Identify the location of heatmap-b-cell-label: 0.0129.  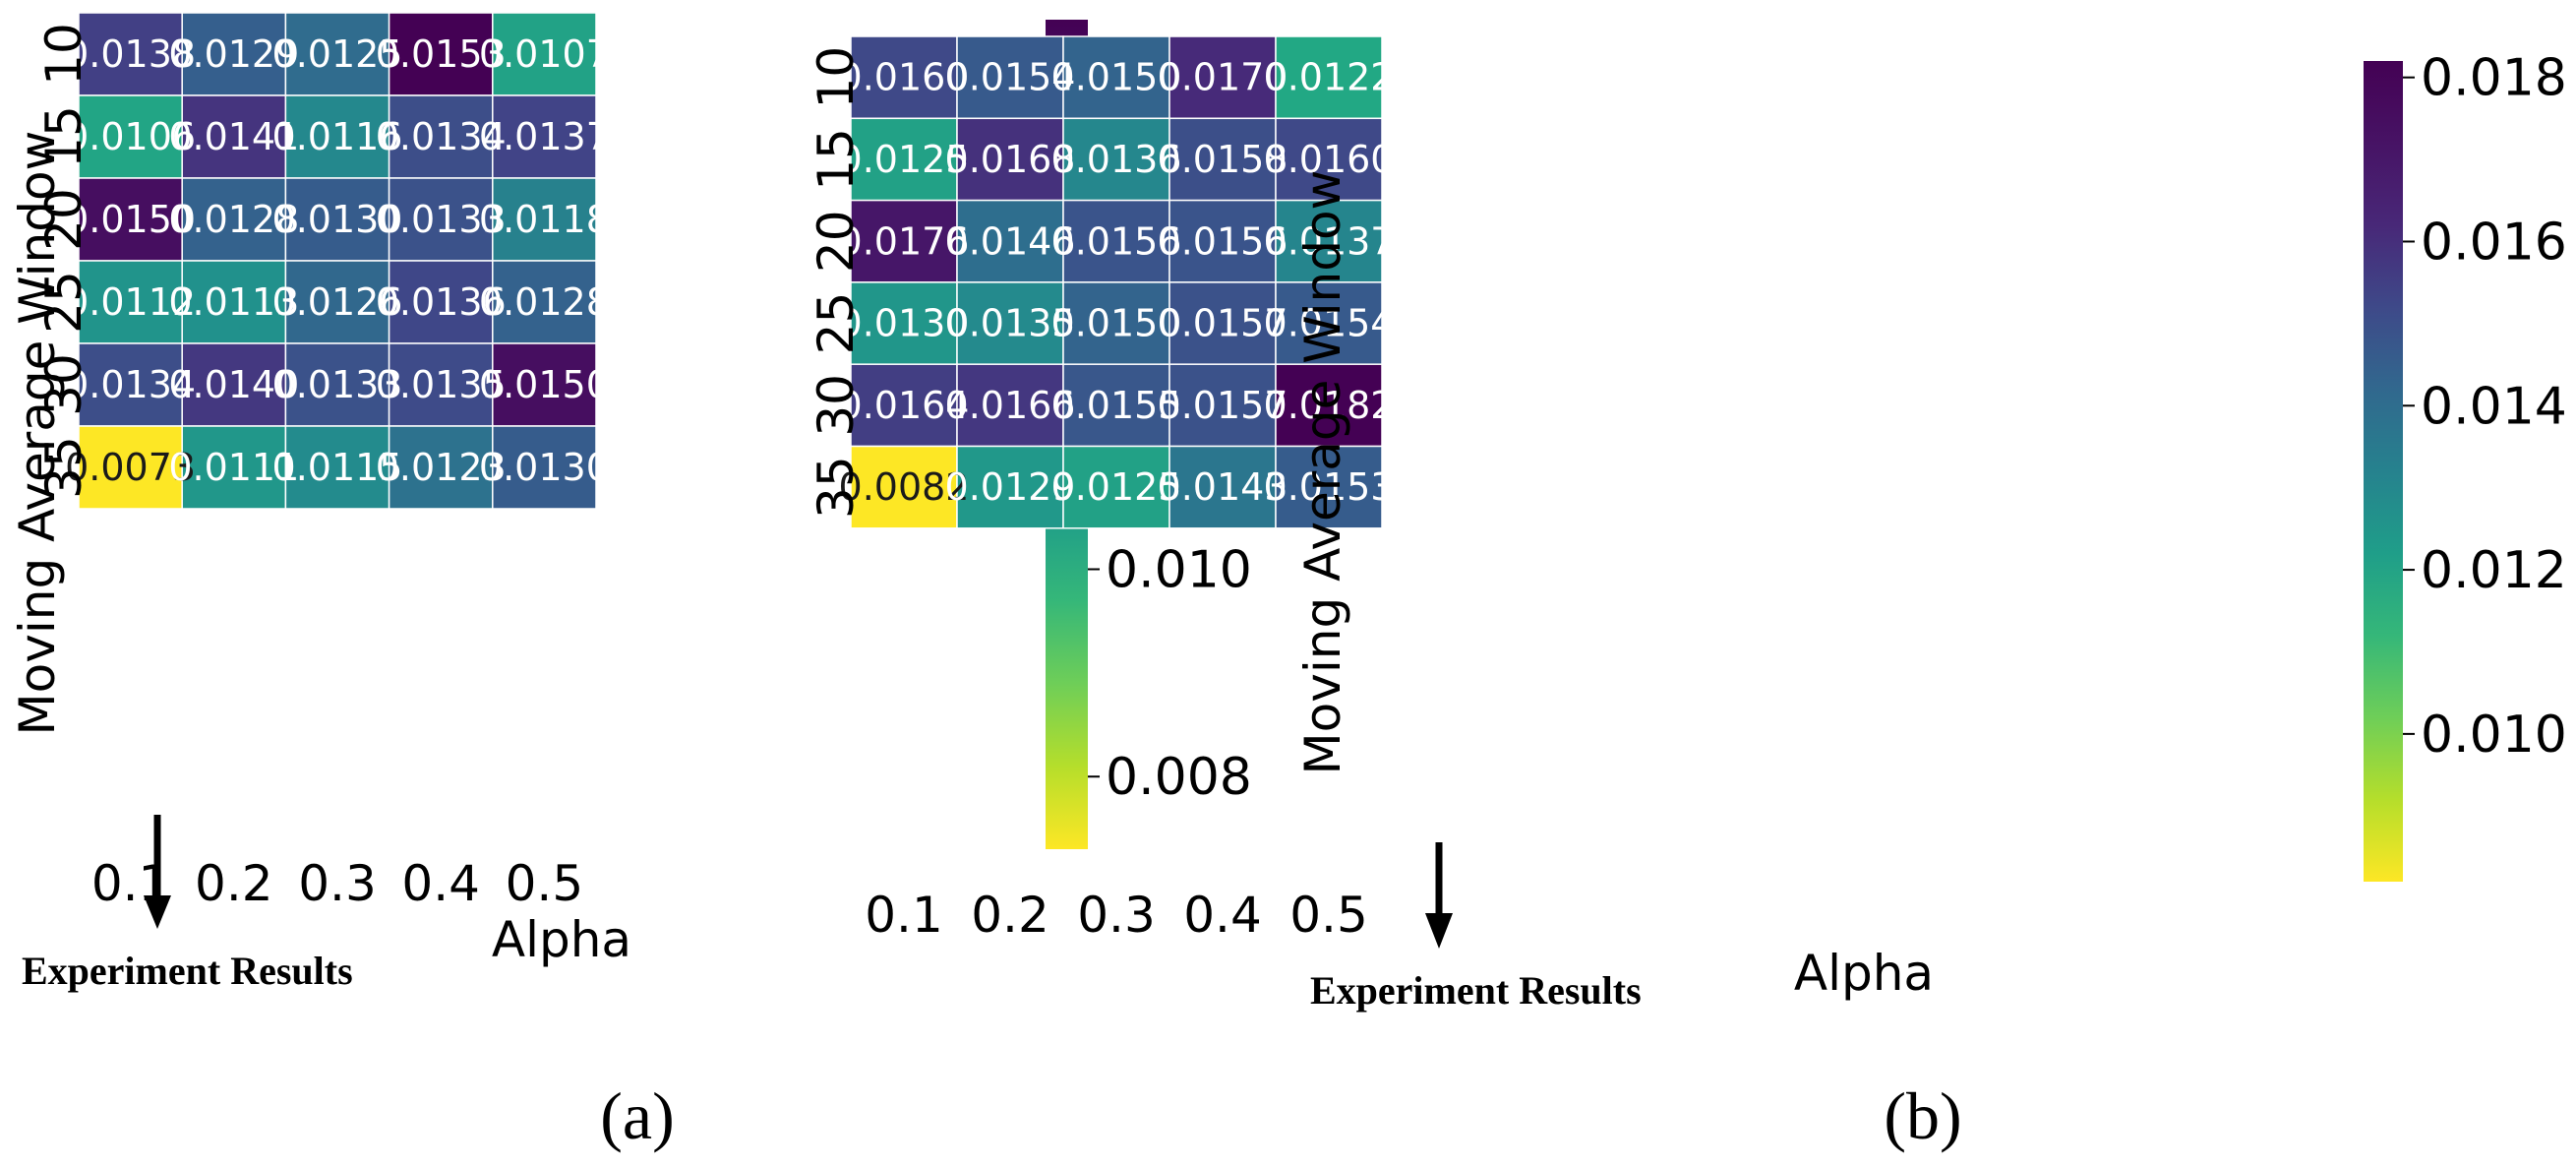
(1011, 487).